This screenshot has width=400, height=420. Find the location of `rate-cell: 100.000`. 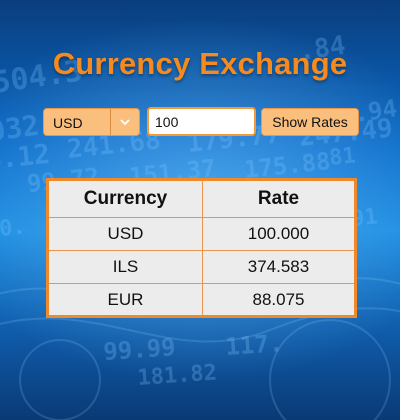

rate-cell: 100.000 is located at coordinates (279, 234).